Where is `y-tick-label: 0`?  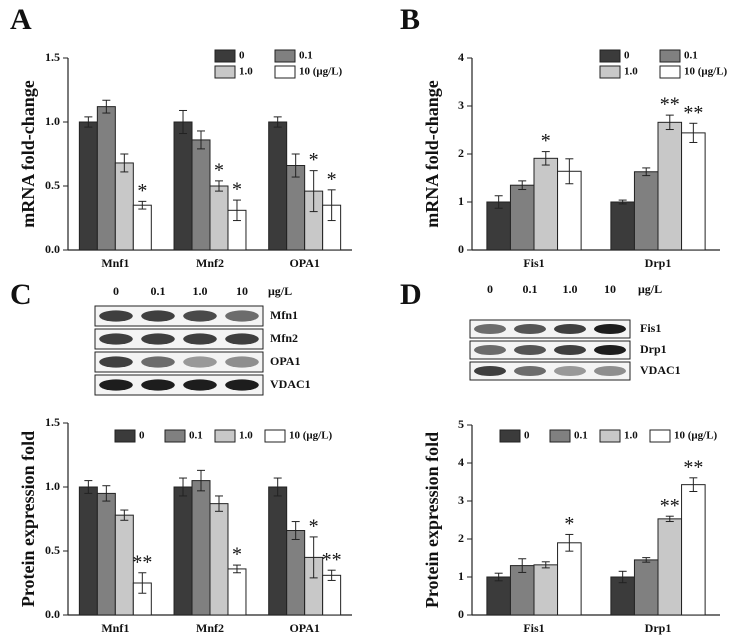 y-tick-label: 0 is located at coordinates (461, 249).